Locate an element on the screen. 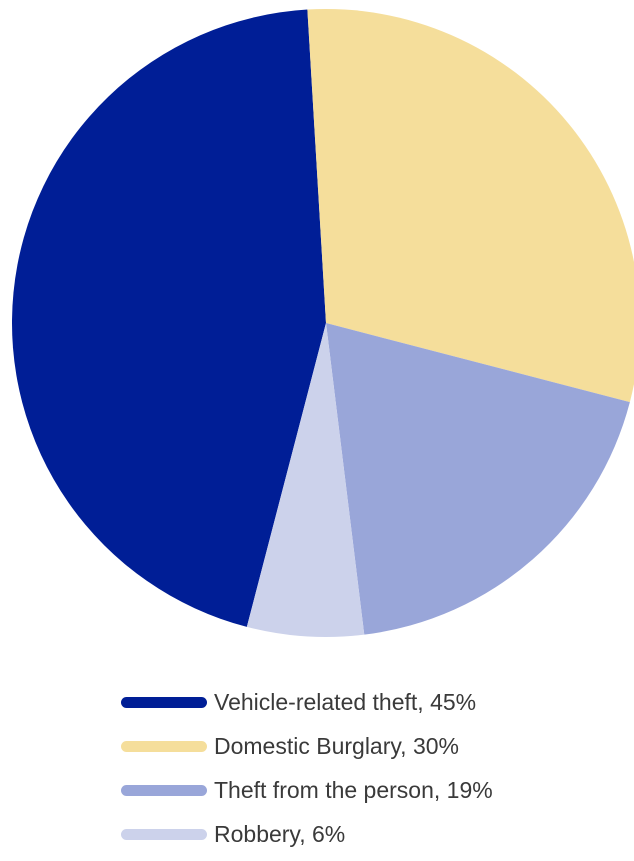 The width and height of the screenshot is (634, 861). legend-item-robbery: Robbery, 6% is located at coordinates (371, 834).